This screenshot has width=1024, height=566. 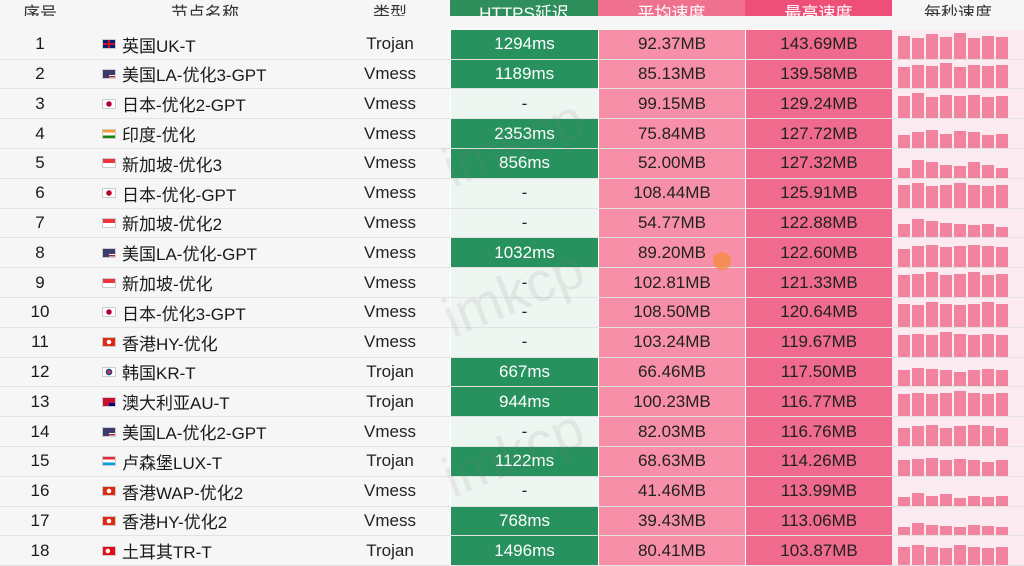 What do you see at coordinates (40, 522) in the screenshot?
I see `row-index: 17` at bounding box center [40, 522].